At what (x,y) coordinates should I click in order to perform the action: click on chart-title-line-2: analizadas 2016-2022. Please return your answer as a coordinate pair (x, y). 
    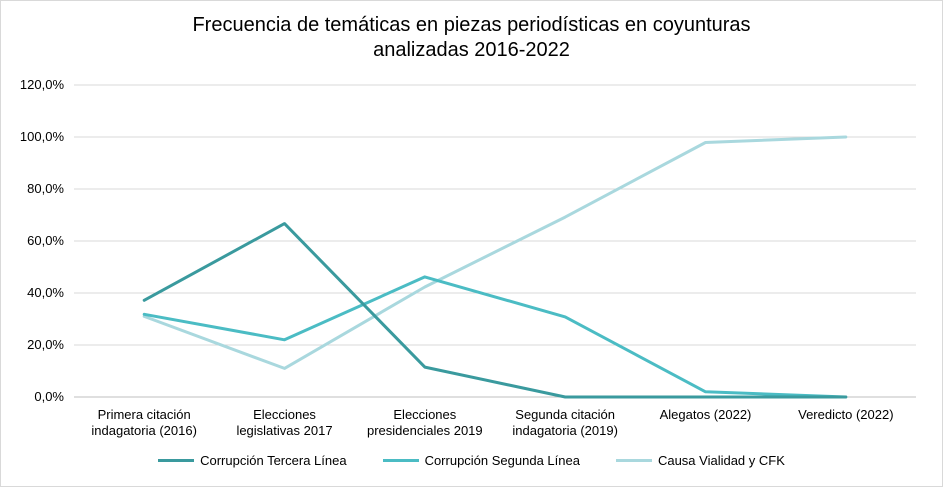
    Looking at the image, I should click on (471, 50).